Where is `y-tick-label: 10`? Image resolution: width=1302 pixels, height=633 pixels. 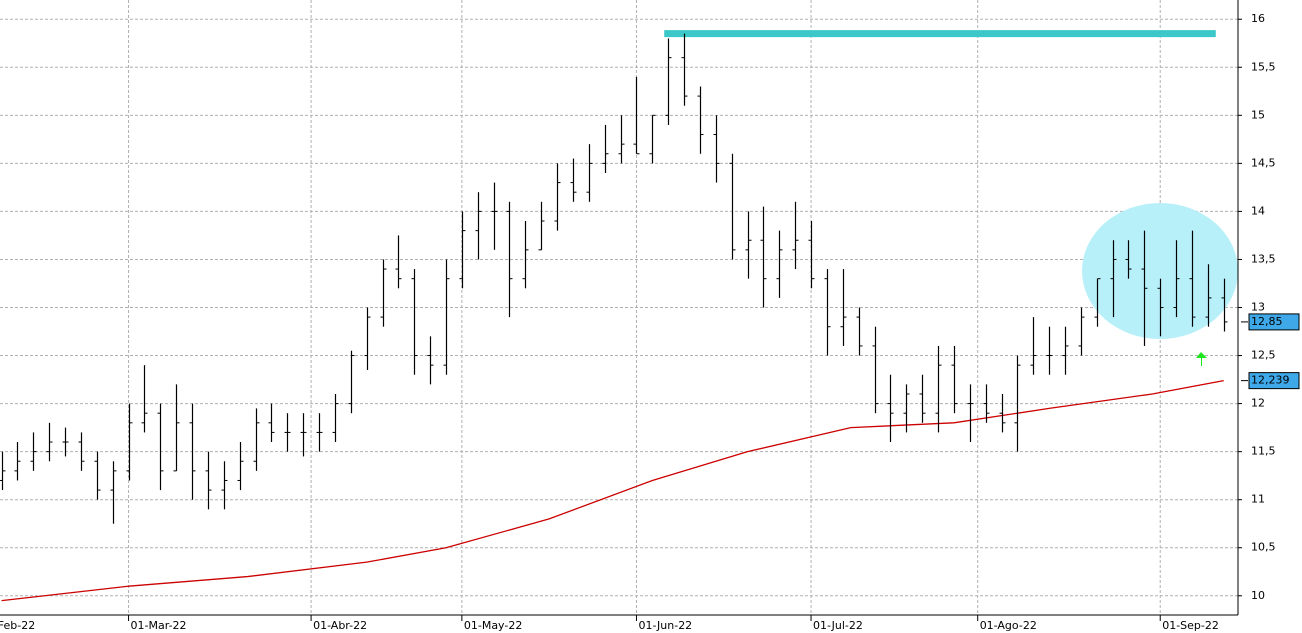
y-tick-label: 10 is located at coordinates (1258, 595).